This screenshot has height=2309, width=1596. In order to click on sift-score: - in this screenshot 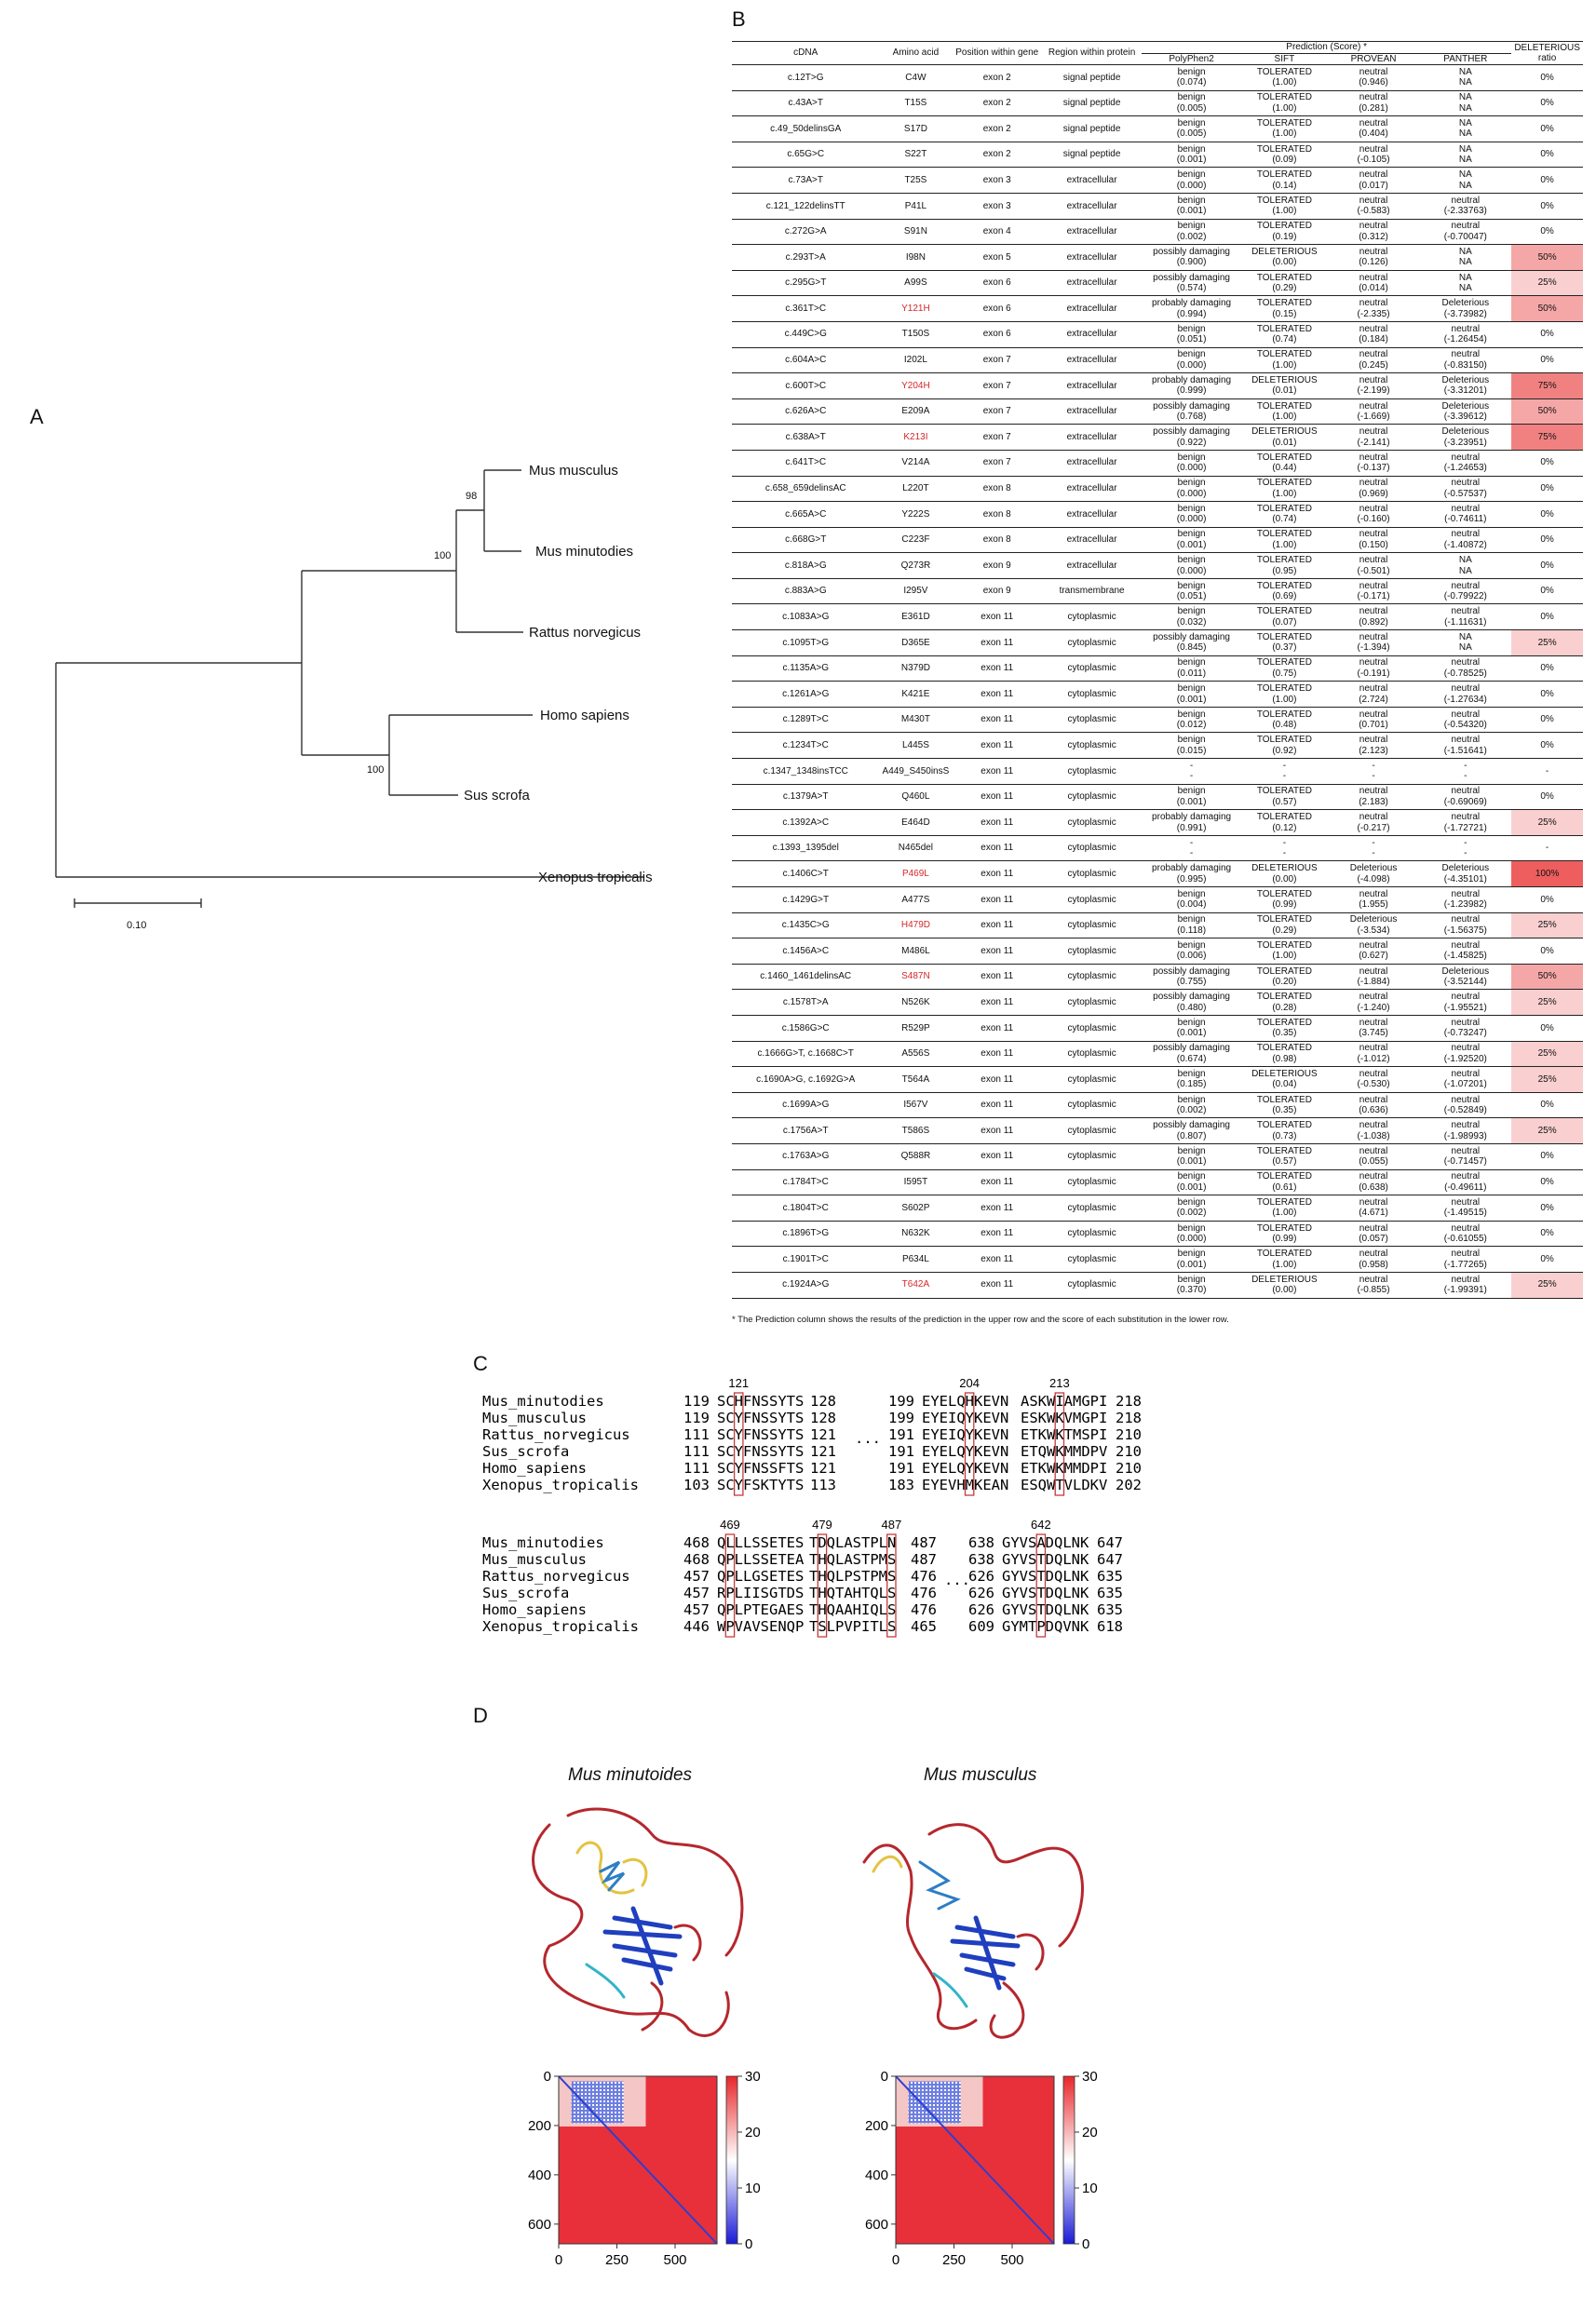, I will do `click(1284, 776)`.